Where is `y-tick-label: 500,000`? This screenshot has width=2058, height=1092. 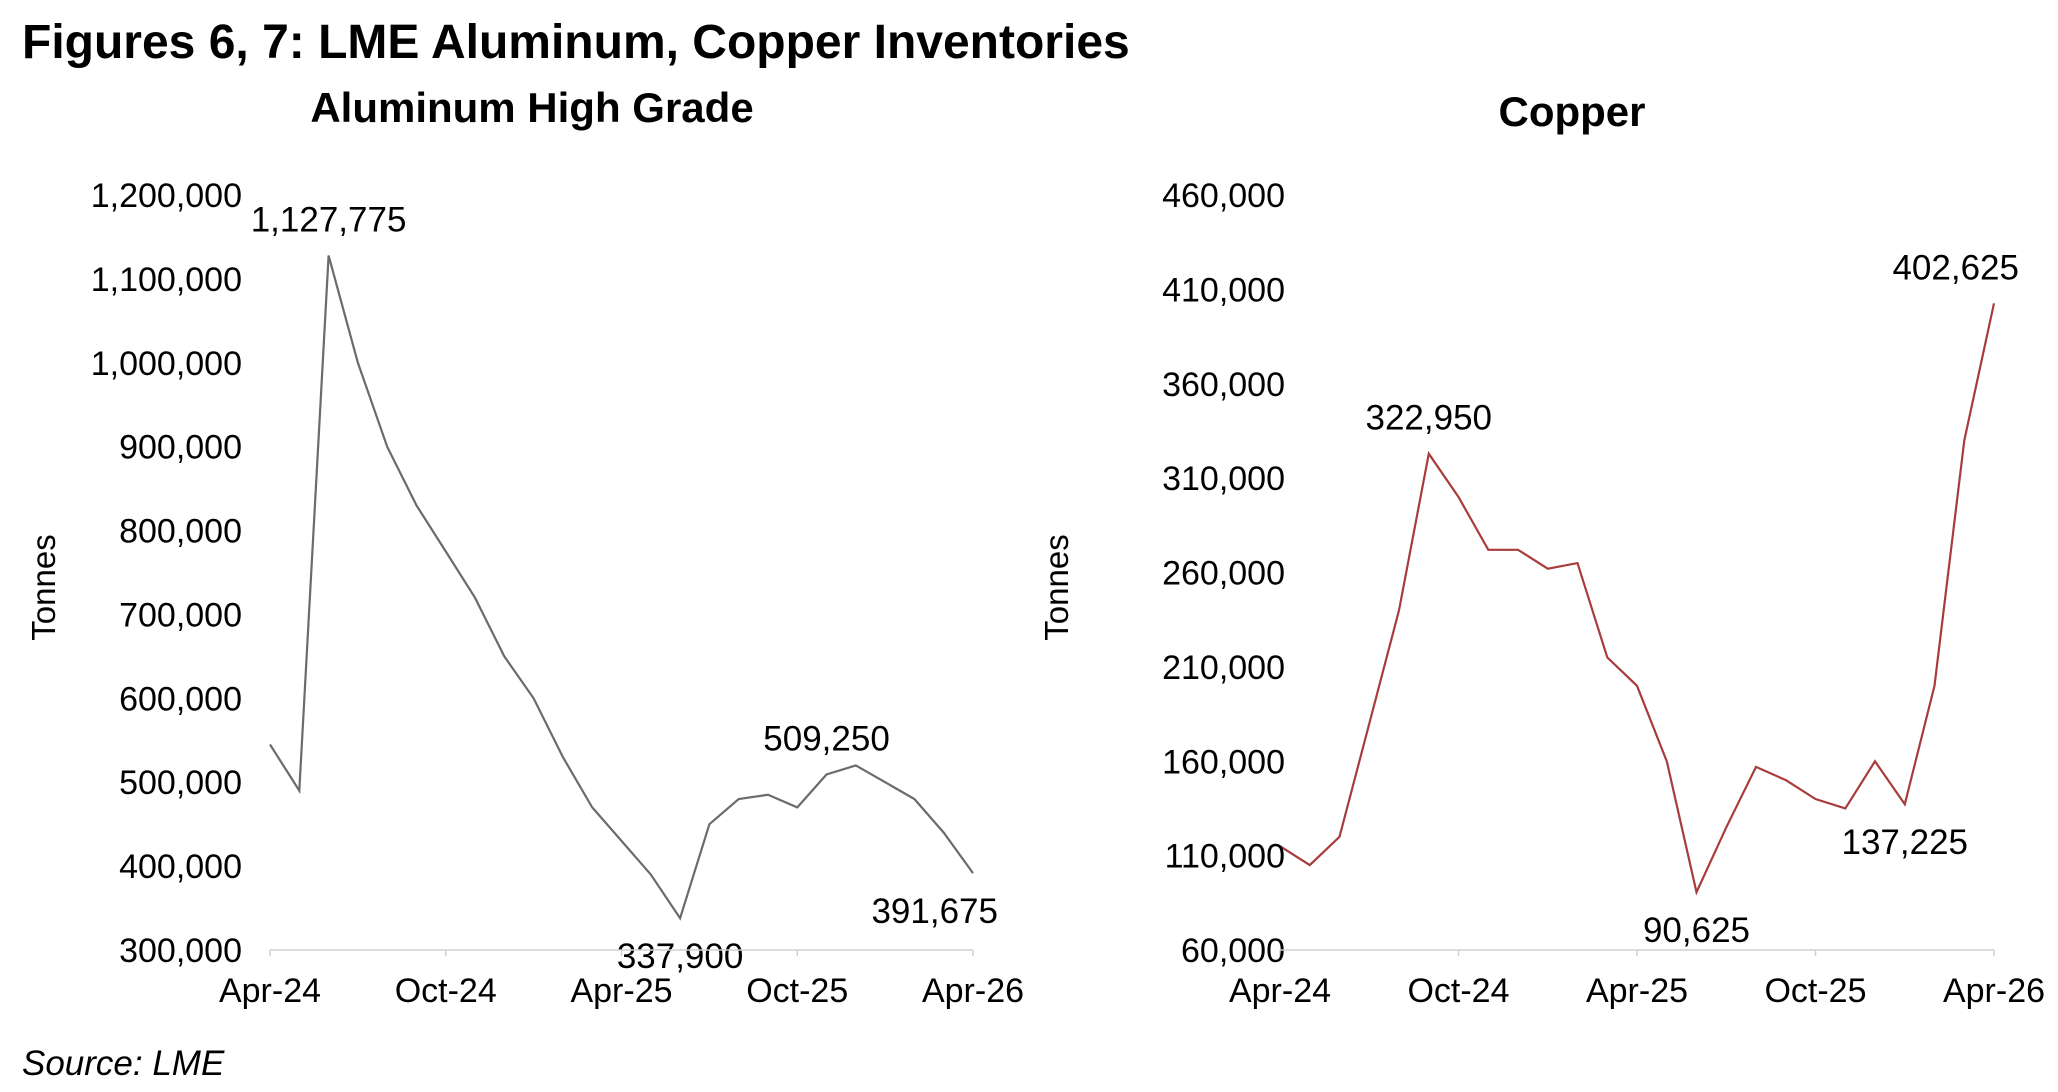 y-tick-label: 500,000 is located at coordinates (180, 783).